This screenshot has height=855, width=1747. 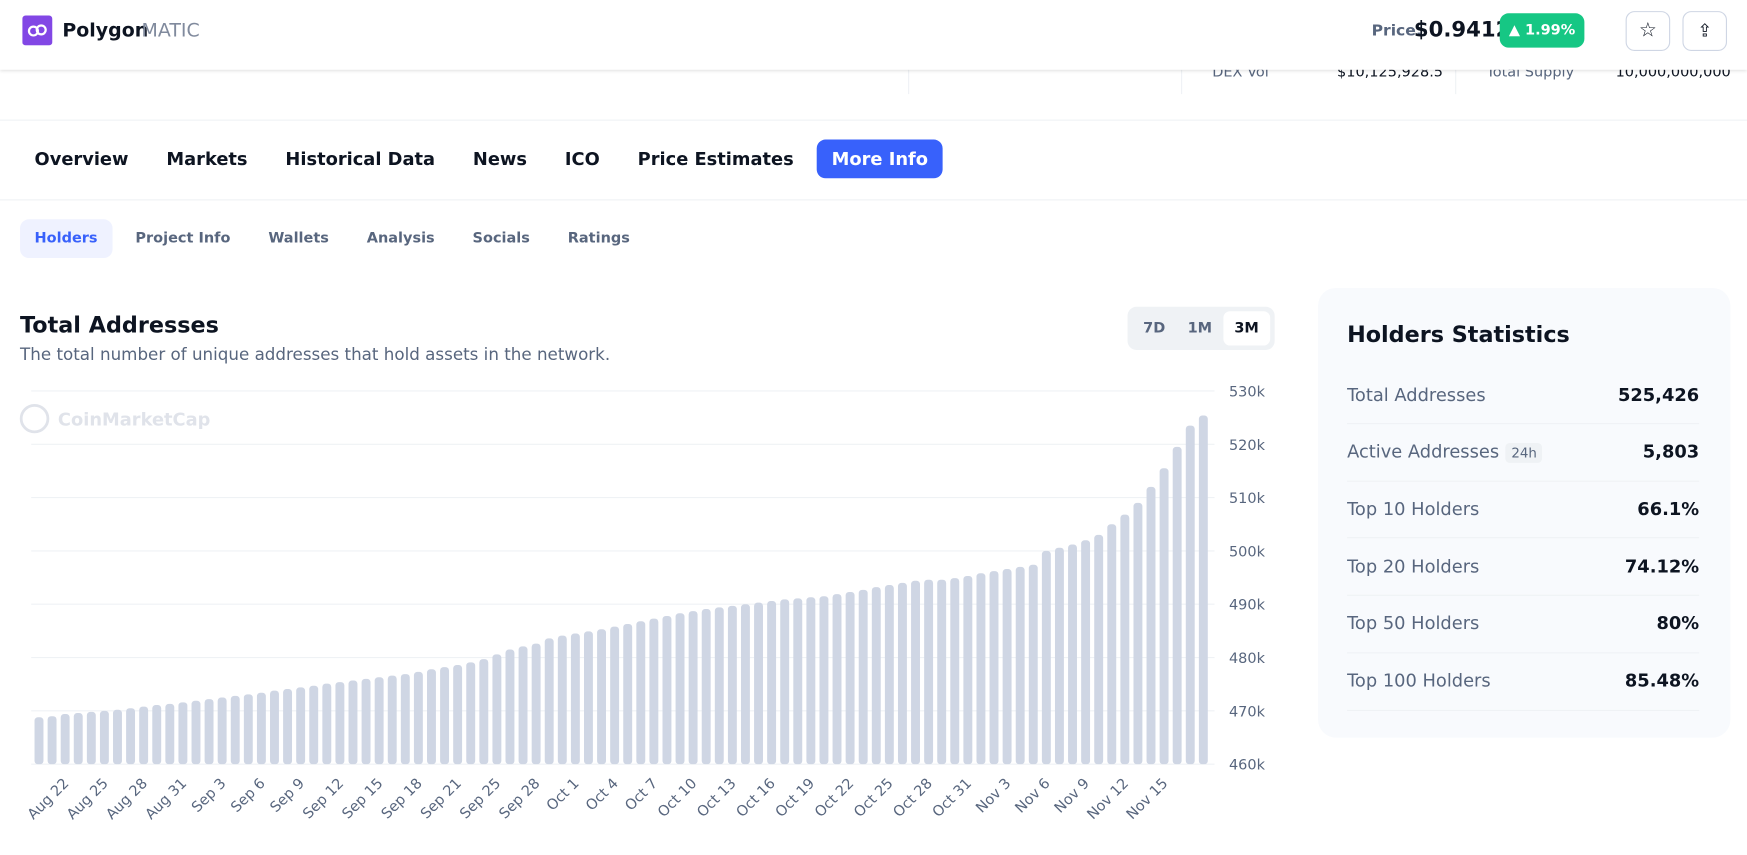 I want to click on stat-row: Total Addresses 525,426, so click(x=1523, y=395).